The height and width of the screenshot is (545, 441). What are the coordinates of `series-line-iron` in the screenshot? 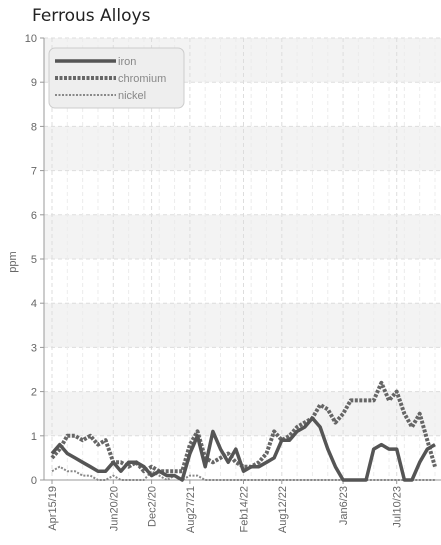 It's located at (243, 449).